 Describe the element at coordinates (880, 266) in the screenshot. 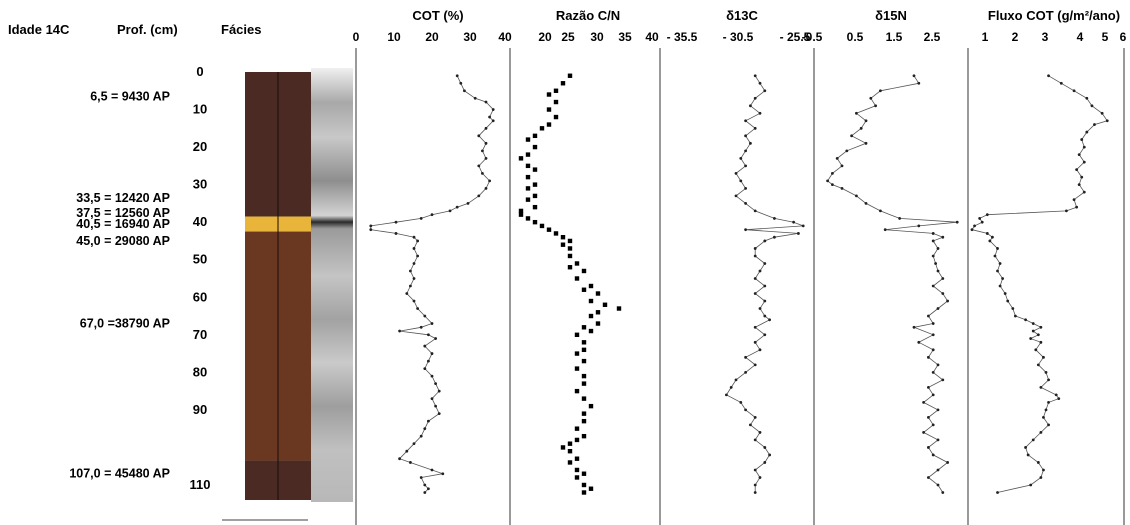

I see `panel-4: δ15N -0.5 0.5 1.5 2.5` at that location.